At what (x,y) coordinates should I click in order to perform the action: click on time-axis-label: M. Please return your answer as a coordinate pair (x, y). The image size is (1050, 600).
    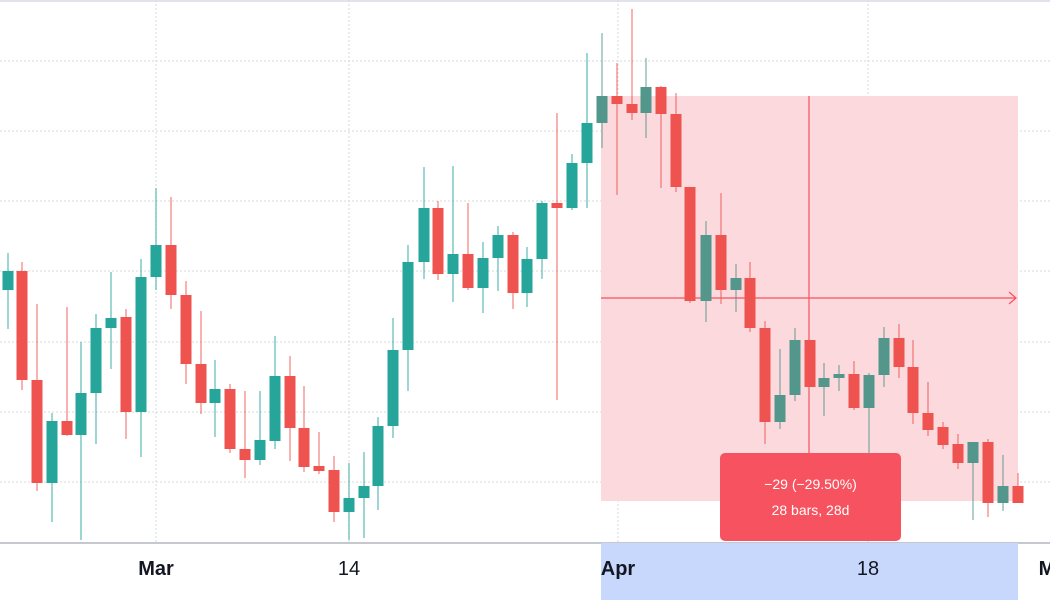
    Looking at the image, I should click on (1044, 569).